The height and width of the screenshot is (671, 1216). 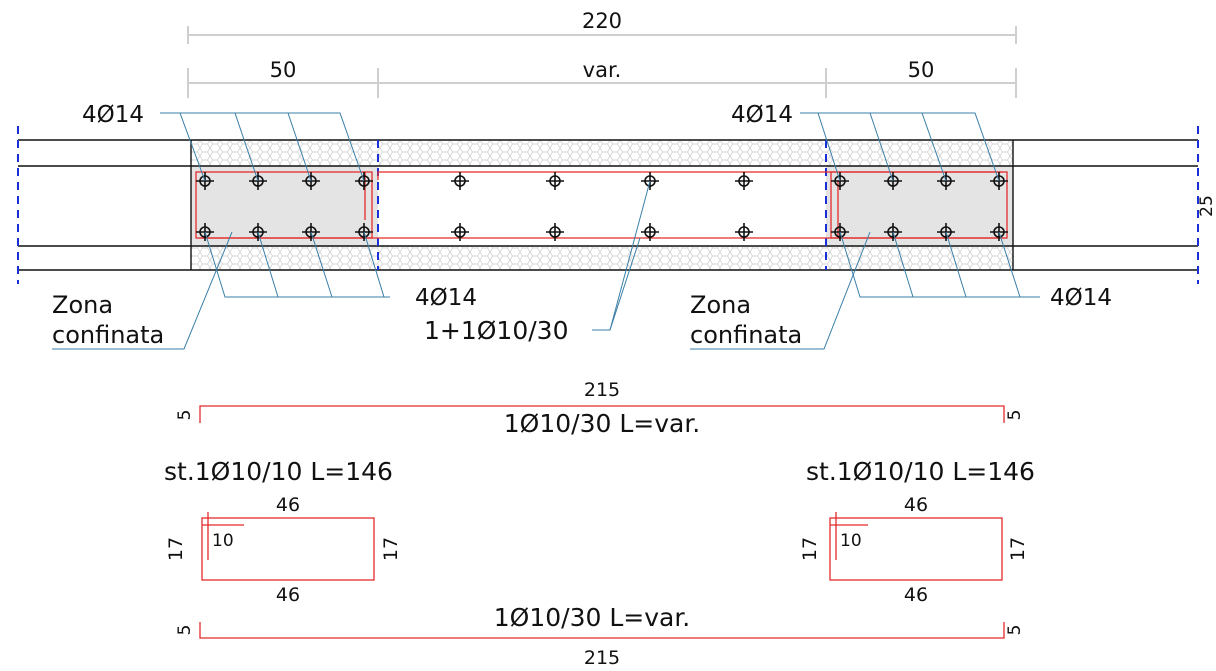 I want to click on callout-bottom-right-bars: 4Ø14, so click(x=1081, y=298).